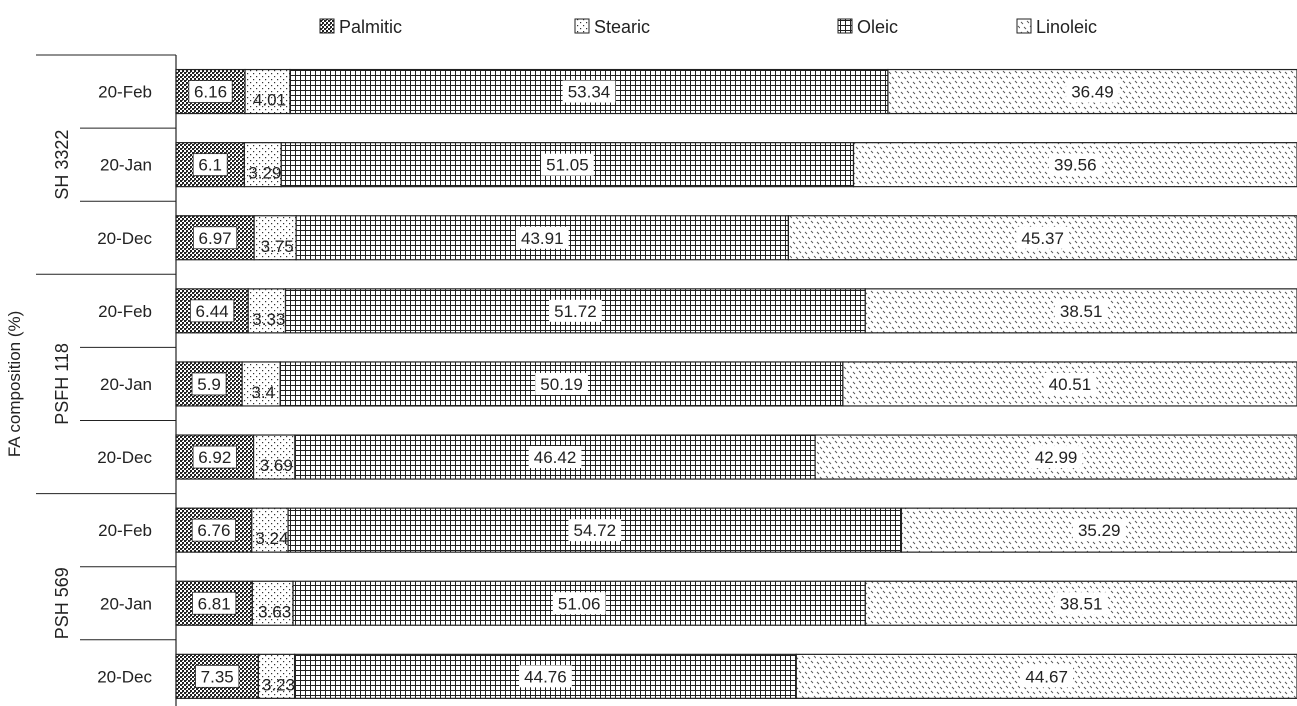  I want to click on data-label-oleic: 43.91, so click(542, 238).